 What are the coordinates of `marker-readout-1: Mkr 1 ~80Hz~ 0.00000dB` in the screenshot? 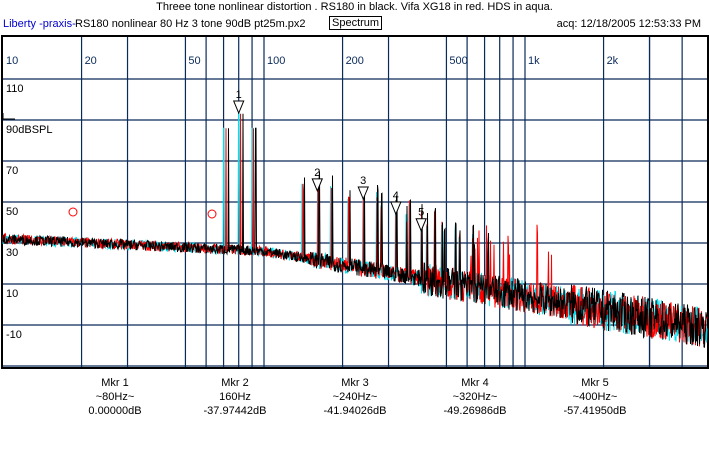 It's located at (115, 397).